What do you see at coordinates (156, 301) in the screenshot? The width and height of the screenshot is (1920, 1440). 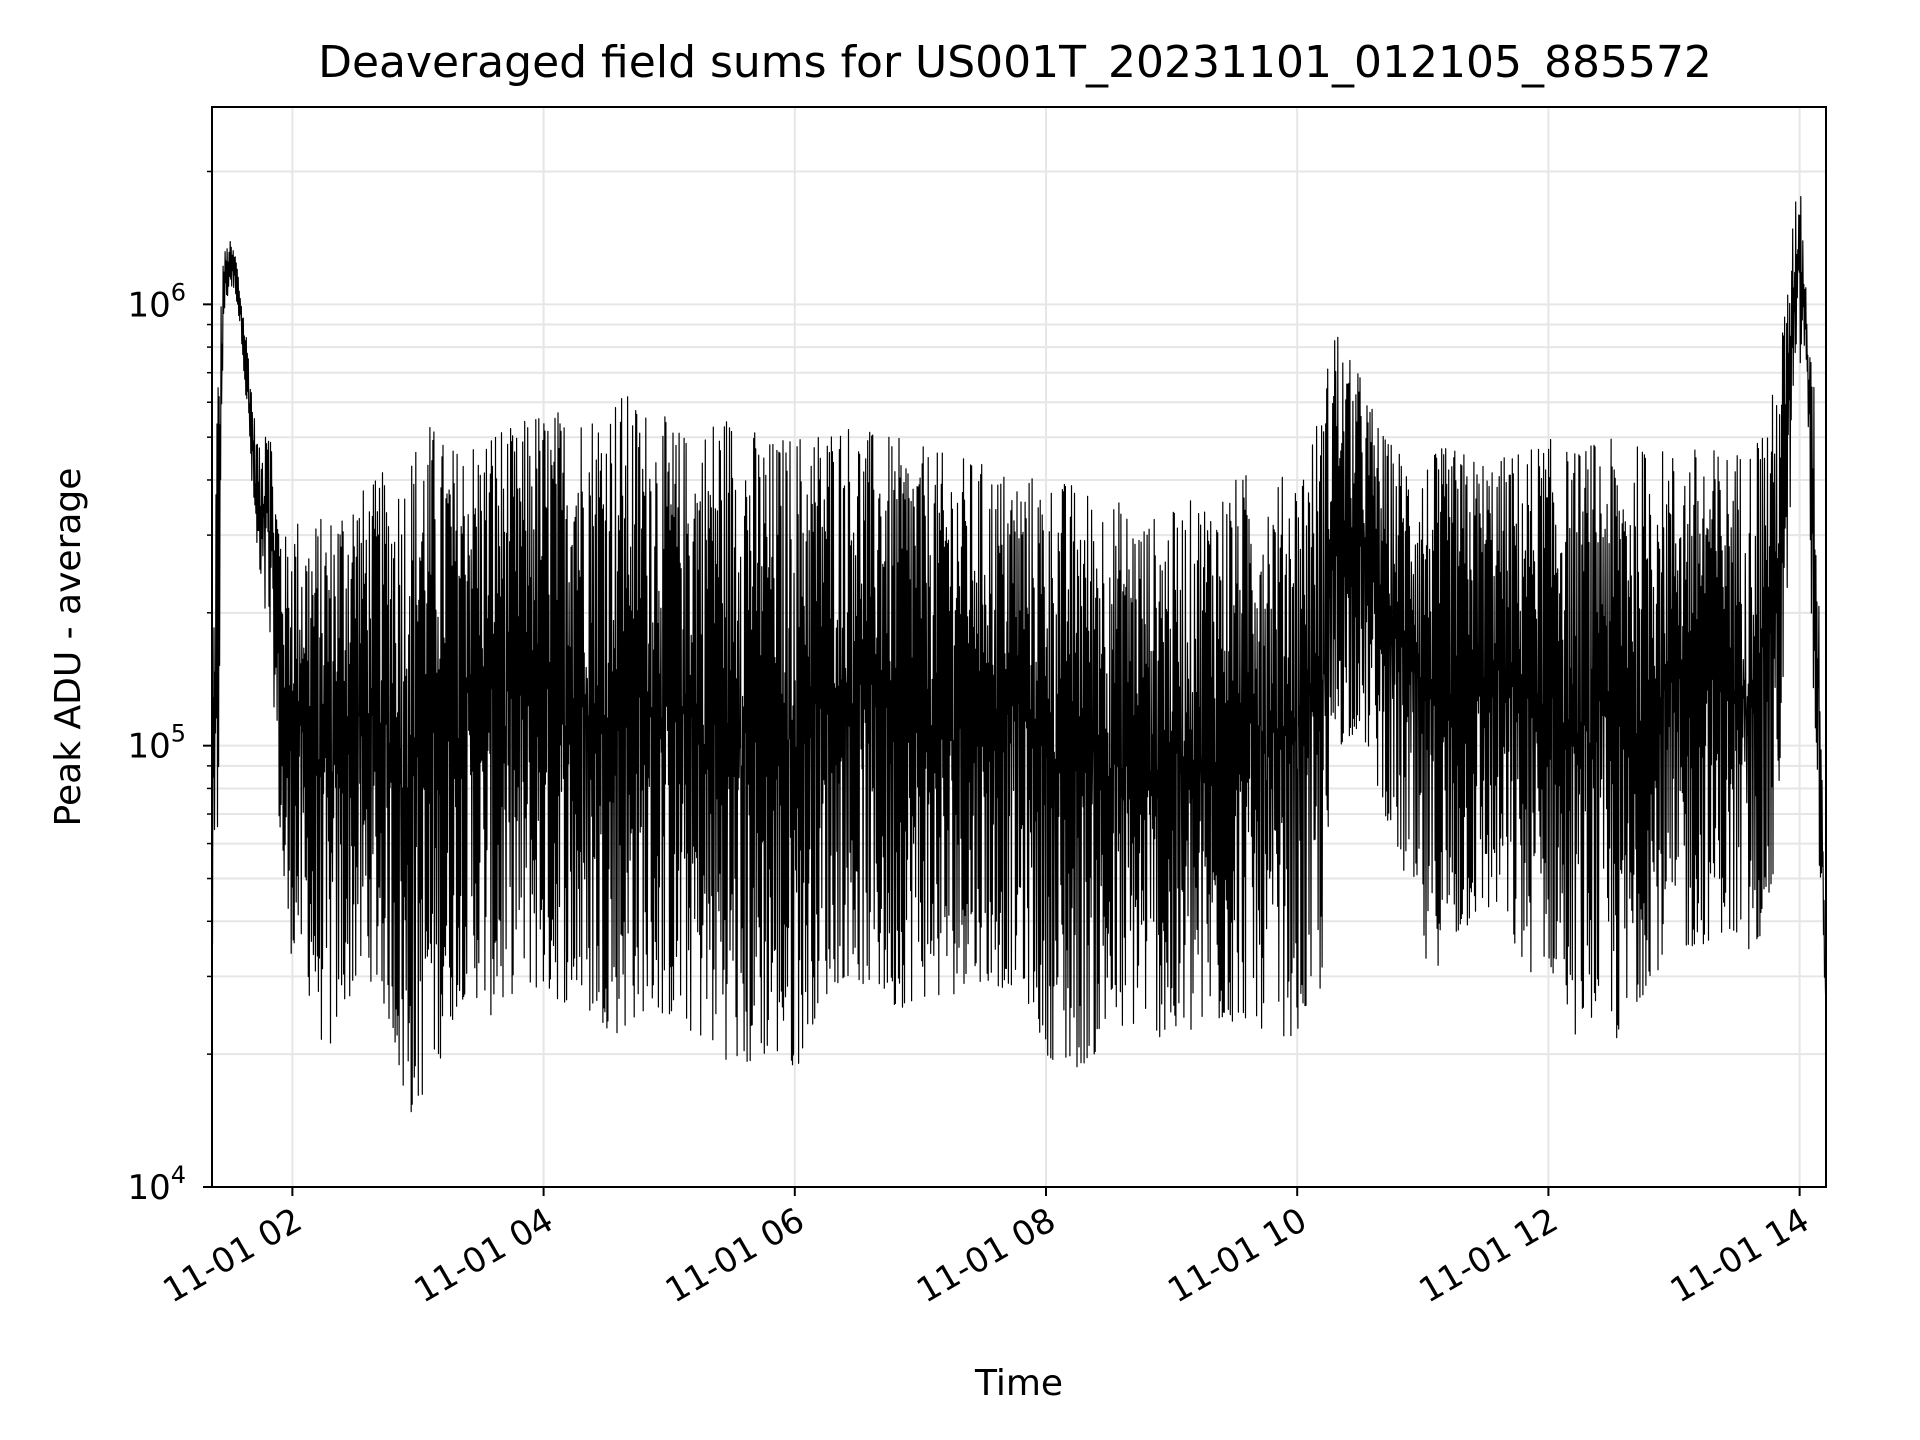 I see `y-tick-label: 10⁶` at bounding box center [156, 301].